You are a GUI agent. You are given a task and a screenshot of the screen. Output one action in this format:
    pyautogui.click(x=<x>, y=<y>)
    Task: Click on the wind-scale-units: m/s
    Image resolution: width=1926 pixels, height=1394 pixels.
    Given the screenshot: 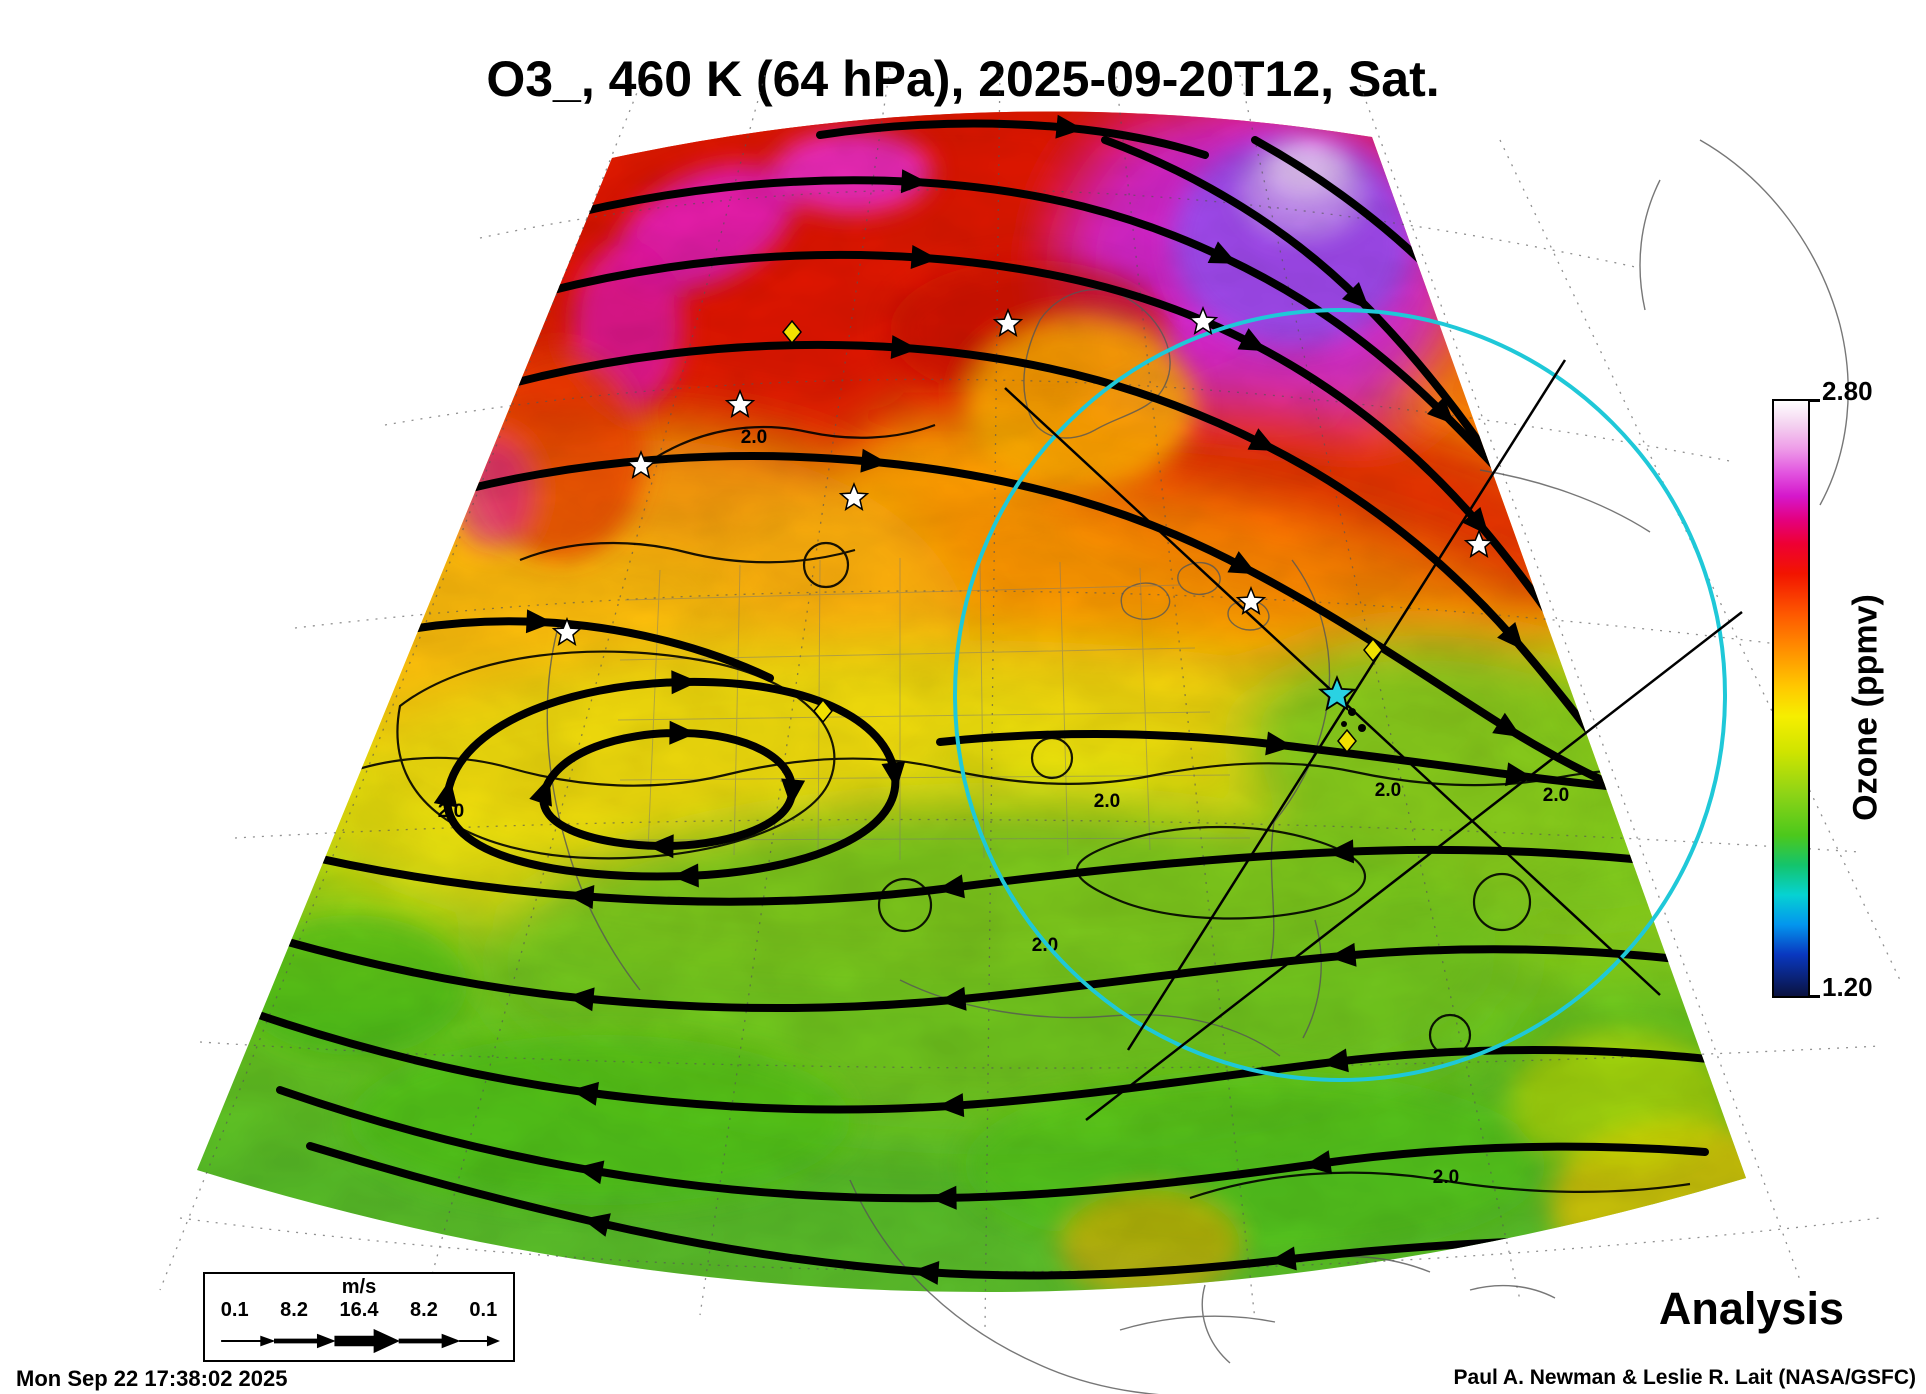 What is the action you would take?
    pyautogui.click(x=359, y=1287)
    